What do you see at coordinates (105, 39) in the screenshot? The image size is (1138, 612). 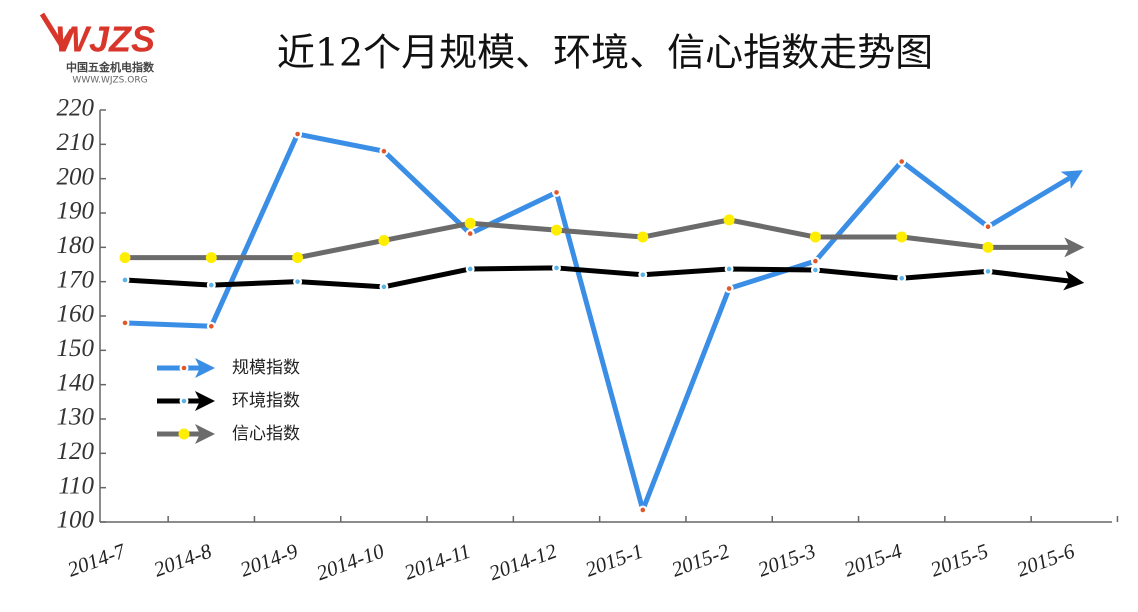 I see `logo-brand: WJZS` at bounding box center [105, 39].